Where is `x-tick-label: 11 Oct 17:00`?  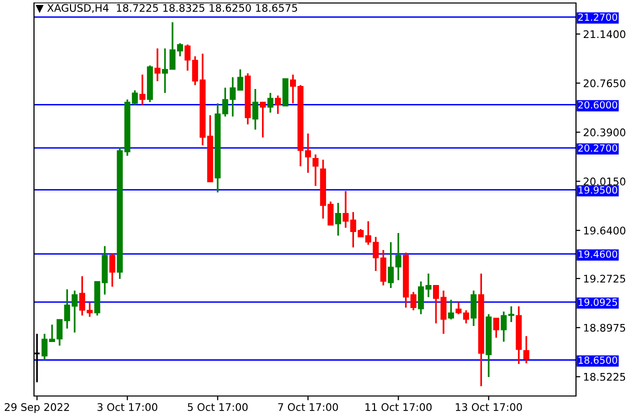 x-tick-label: 11 Oct 17:00 is located at coordinates (399, 407).